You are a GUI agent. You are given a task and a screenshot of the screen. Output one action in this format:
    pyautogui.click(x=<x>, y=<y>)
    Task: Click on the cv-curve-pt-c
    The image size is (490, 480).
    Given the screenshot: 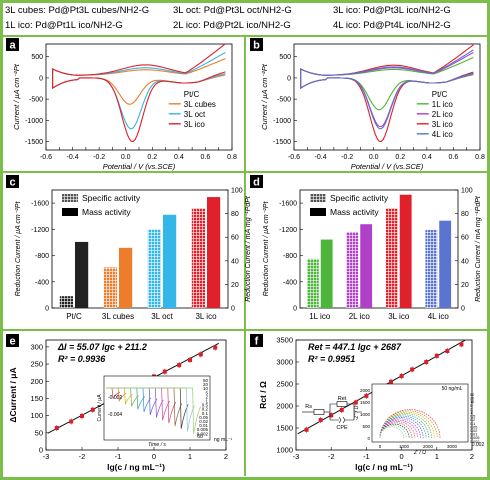 What is the action you would take?
    pyautogui.click(x=387, y=77)
    